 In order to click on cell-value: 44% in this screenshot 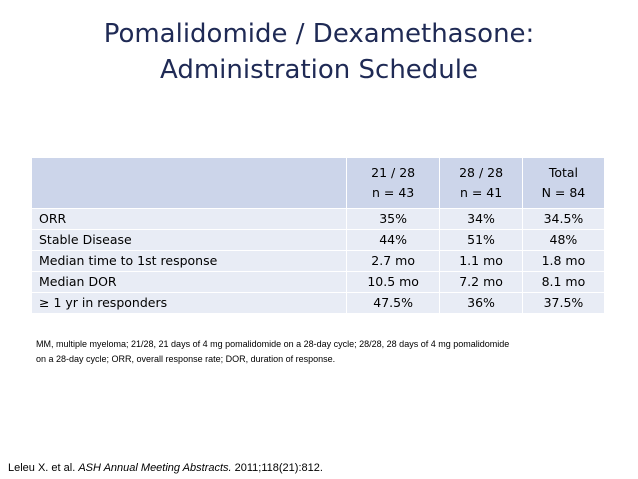, I will do `click(393, 240)`.